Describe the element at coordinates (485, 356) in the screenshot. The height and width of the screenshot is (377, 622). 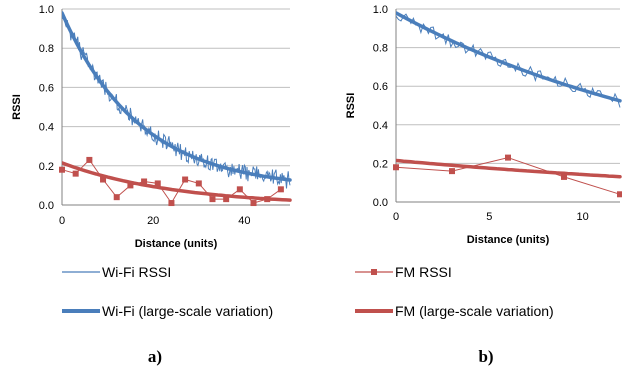
I see `panel-label: b)` at that location.